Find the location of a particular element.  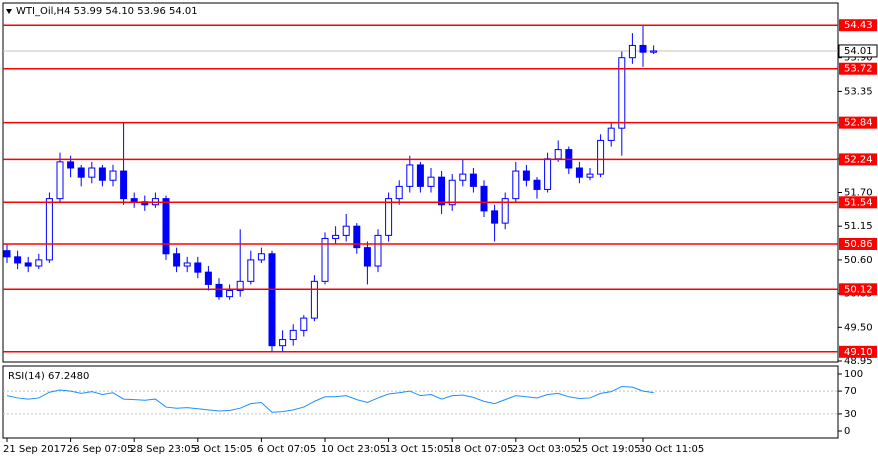

y-tick-label: 48.95 is located at coordinates (858, 361).